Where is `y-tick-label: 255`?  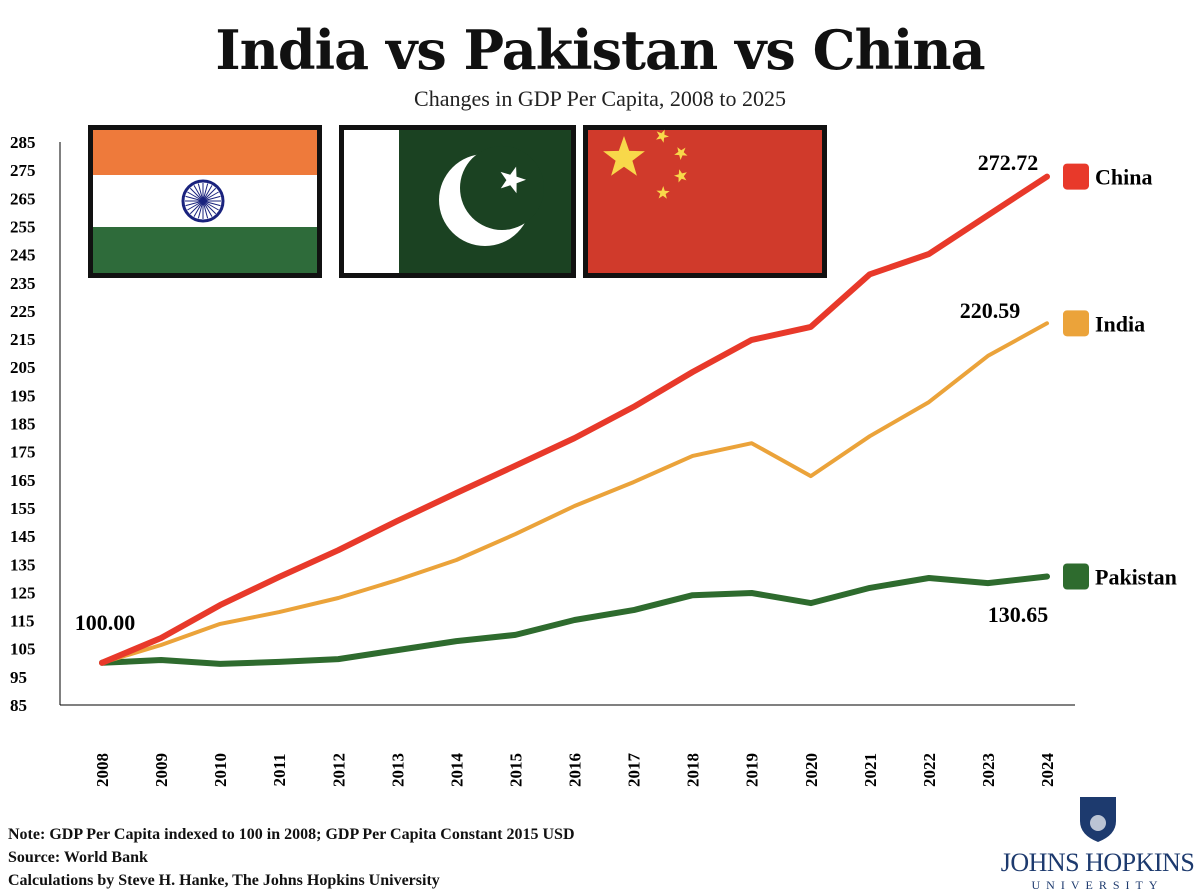
y-tick-label: 255 is located at coordinates (23, 226).